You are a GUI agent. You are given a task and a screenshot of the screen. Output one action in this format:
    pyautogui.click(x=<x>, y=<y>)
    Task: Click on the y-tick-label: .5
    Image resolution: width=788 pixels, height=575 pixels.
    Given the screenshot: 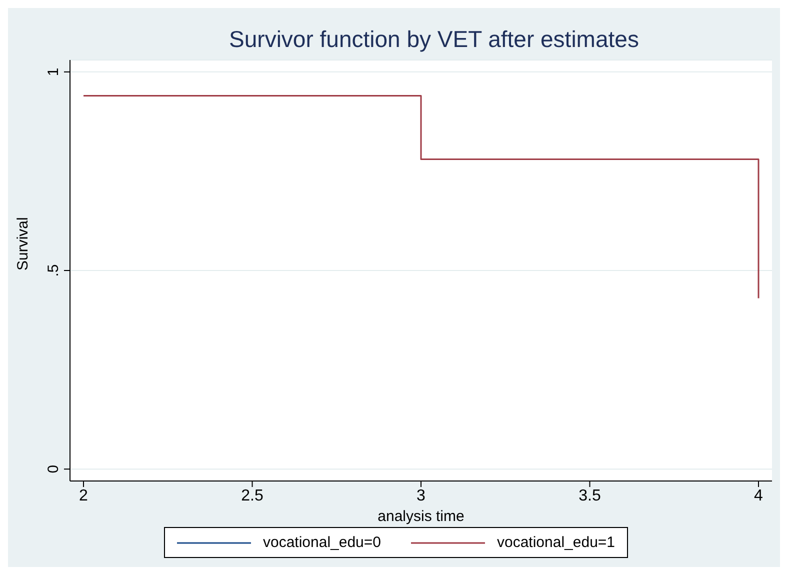 What is the action you would take?
    pyautogui.click(x=53, y=270)
    